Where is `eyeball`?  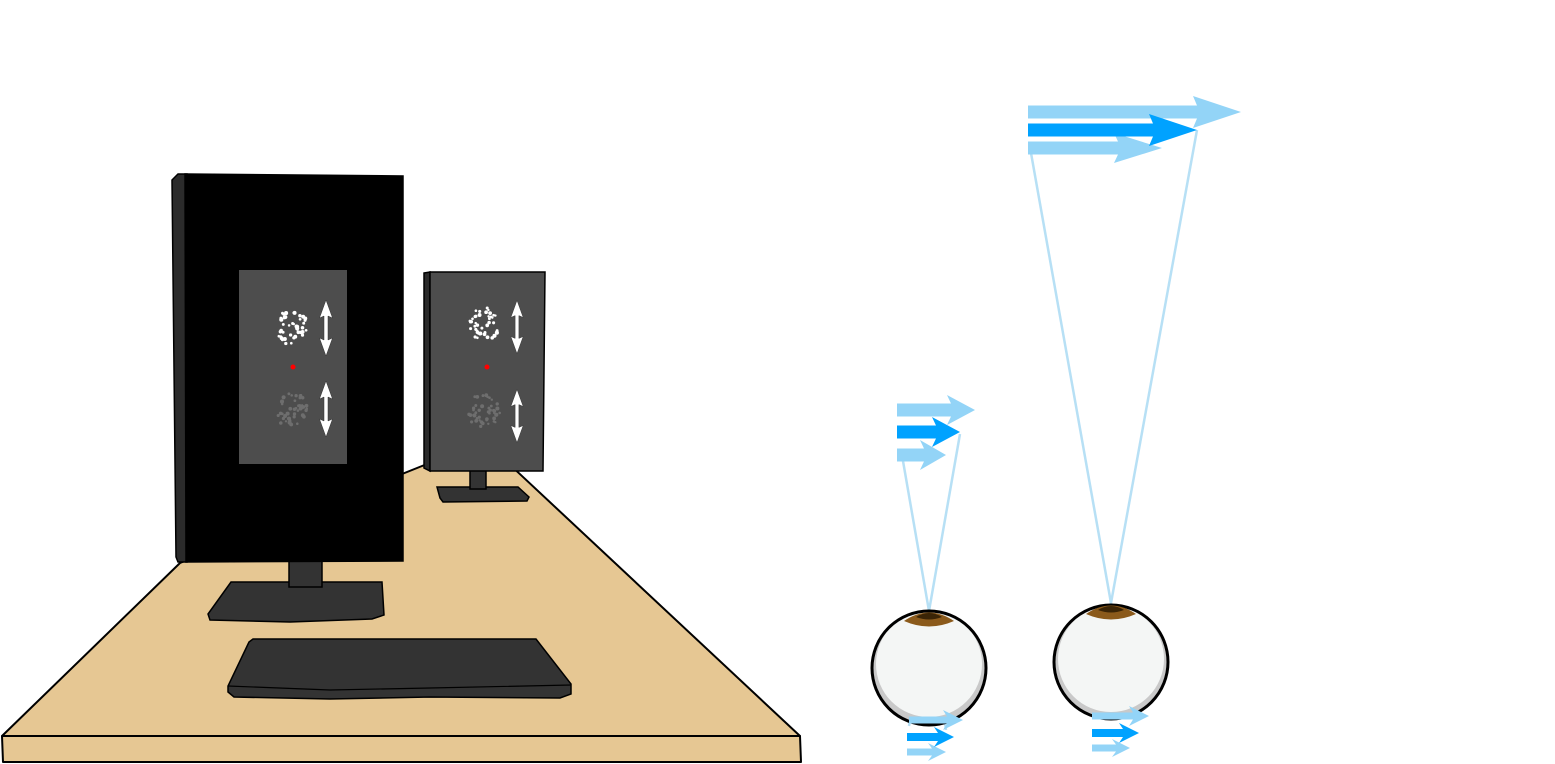
eyeball is located at coordinates (929, 664).